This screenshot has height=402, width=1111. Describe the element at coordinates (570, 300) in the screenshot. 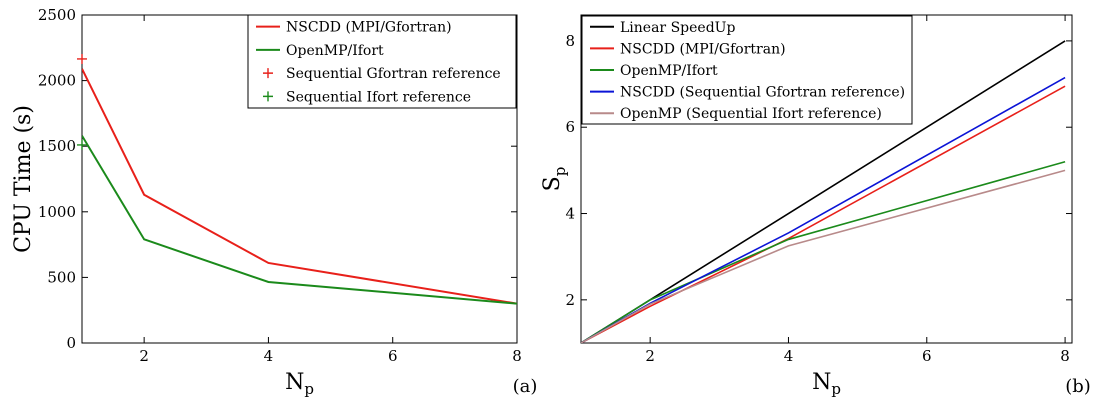

I see `y-tick-label: 2` at that location.